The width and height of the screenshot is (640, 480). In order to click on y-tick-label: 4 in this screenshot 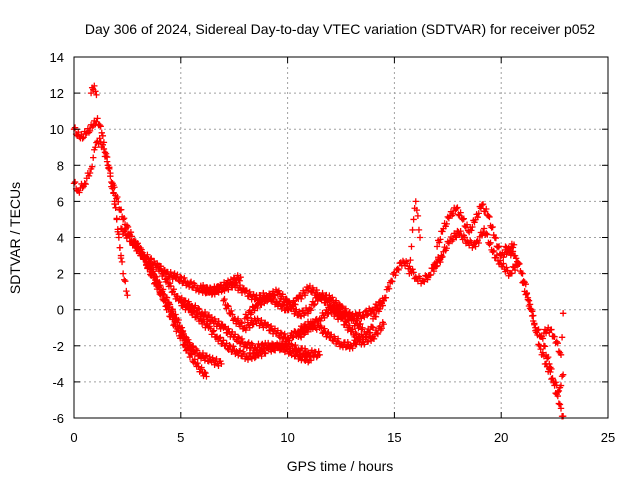, I will do `click(60, 238)`.